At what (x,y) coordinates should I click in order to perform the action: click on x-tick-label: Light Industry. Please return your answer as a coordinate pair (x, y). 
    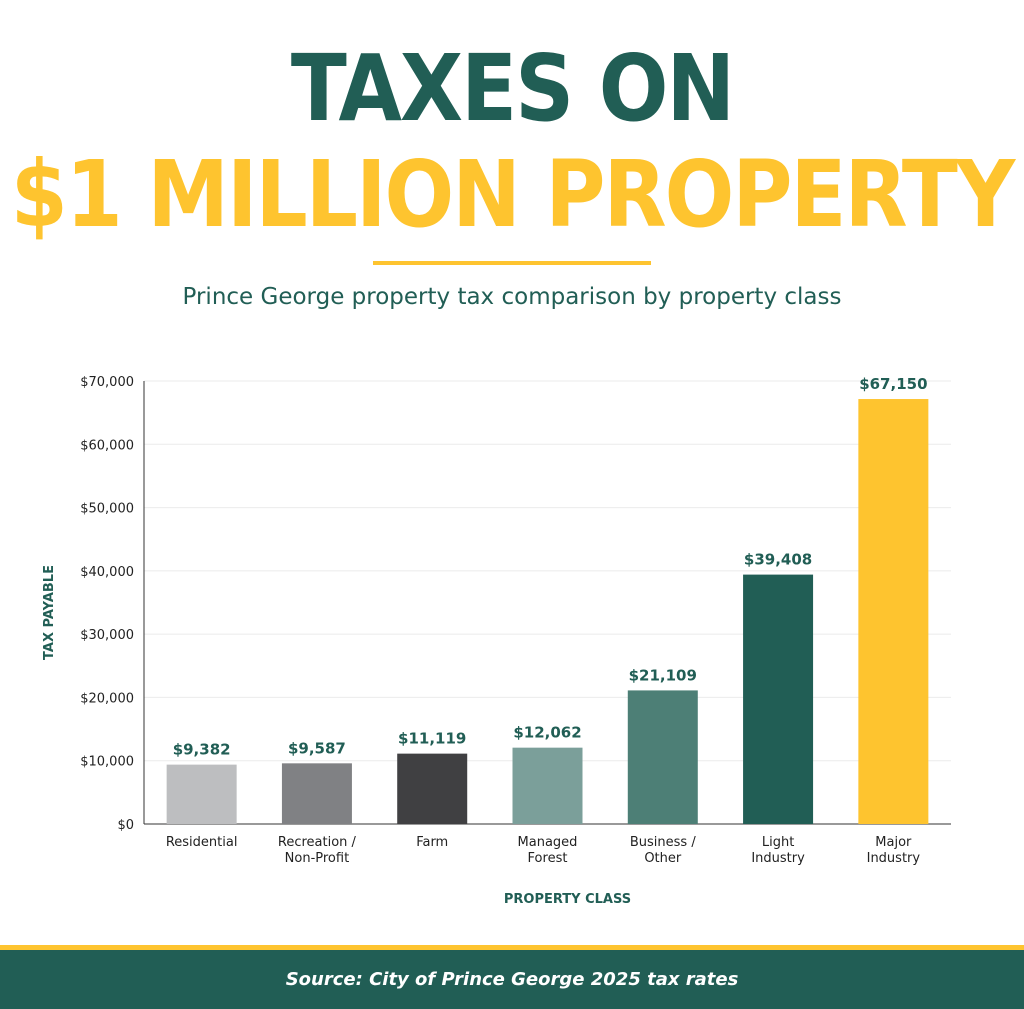
    Looking at the image, I should click on (778, 850).